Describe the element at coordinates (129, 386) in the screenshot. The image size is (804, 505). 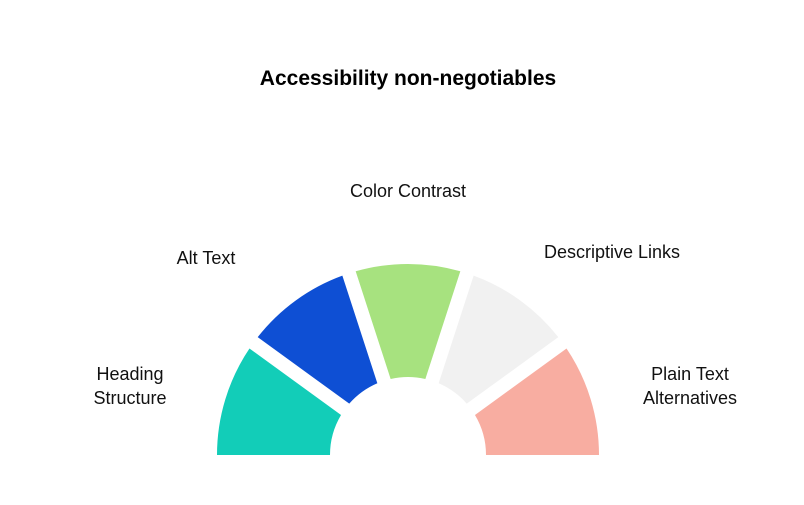
I see `segment-label-1: Heading Structure` at that location.